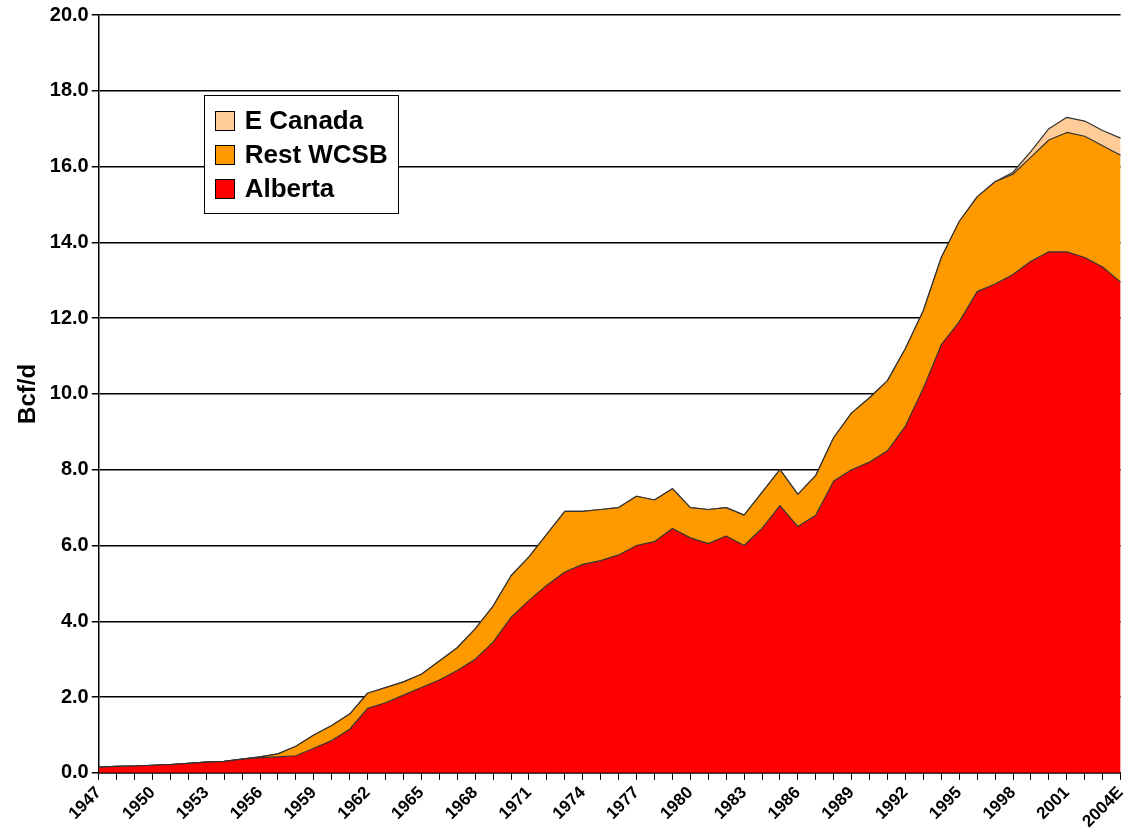  I want to click on y-axis-title: Bcf/d, so click(27, 393).